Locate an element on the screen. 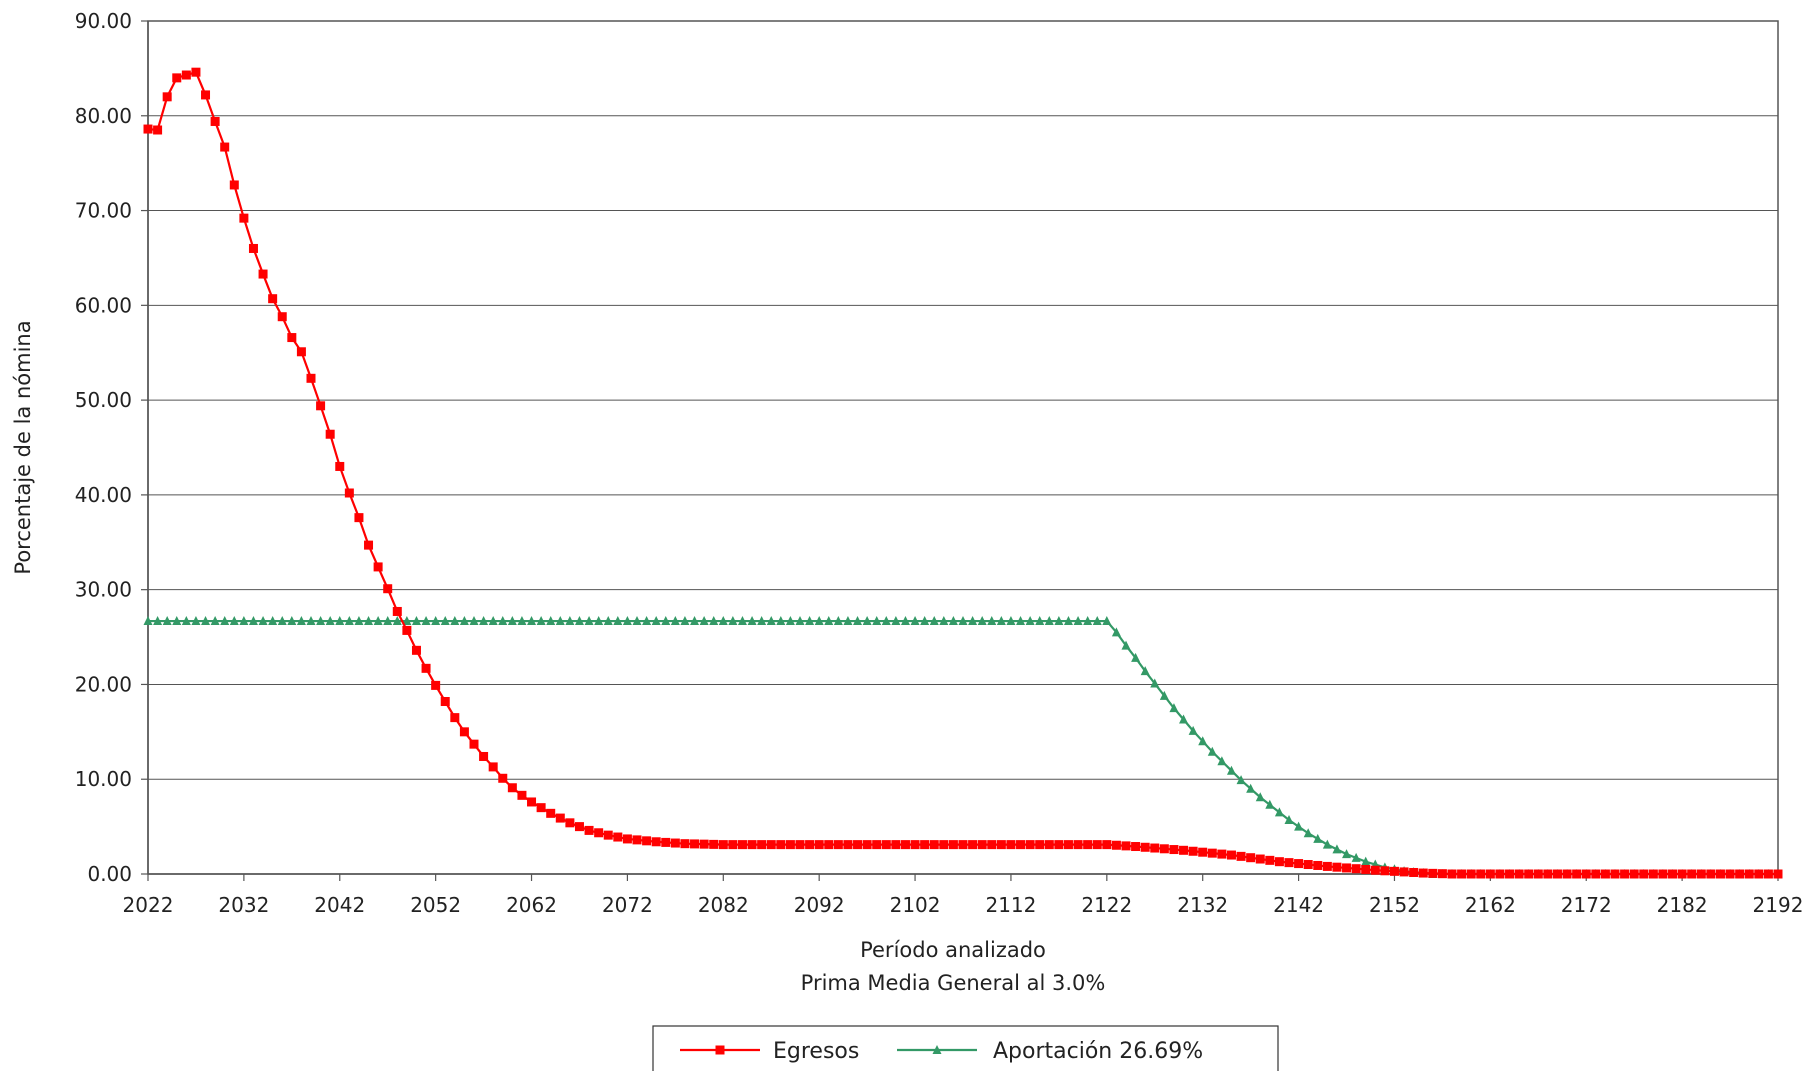 This screenshot has width=1818, height=1071. y-axis-title: Porcentaje de la nómina is located at coordinates (23, 447).